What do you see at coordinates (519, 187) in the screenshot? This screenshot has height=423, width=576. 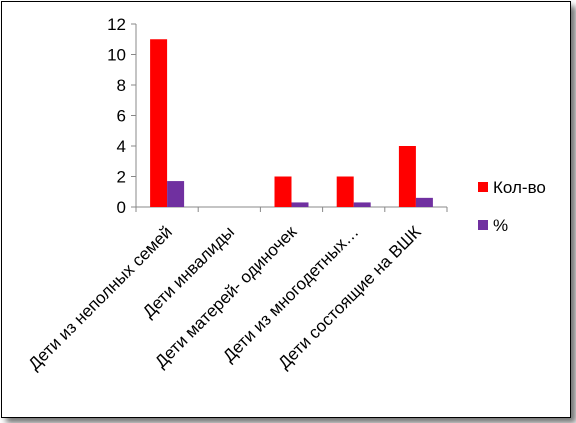 I see `legend-label: Кол-во` at bounding box center [519, 187].